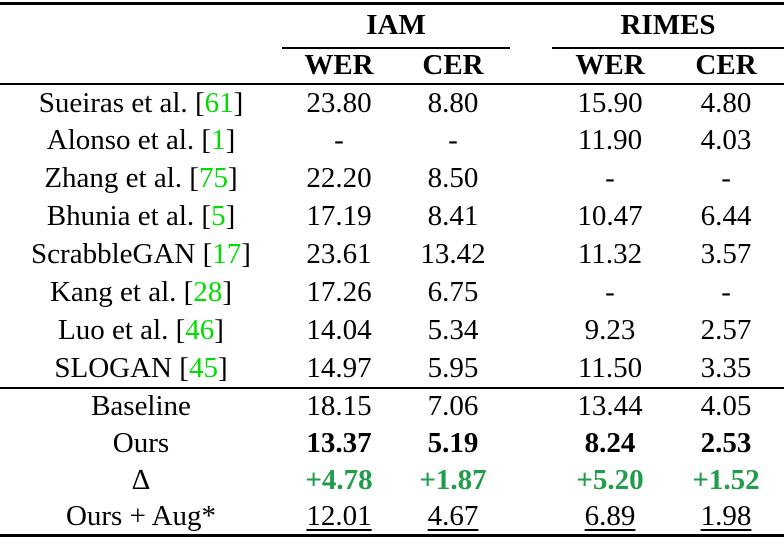  What do you see at coordinates (392, 369) in the screenshot?
I see `table-row: SLOGAN [45] 14.97 5.95 11.50 3.35` at bounding box center [392, 369].